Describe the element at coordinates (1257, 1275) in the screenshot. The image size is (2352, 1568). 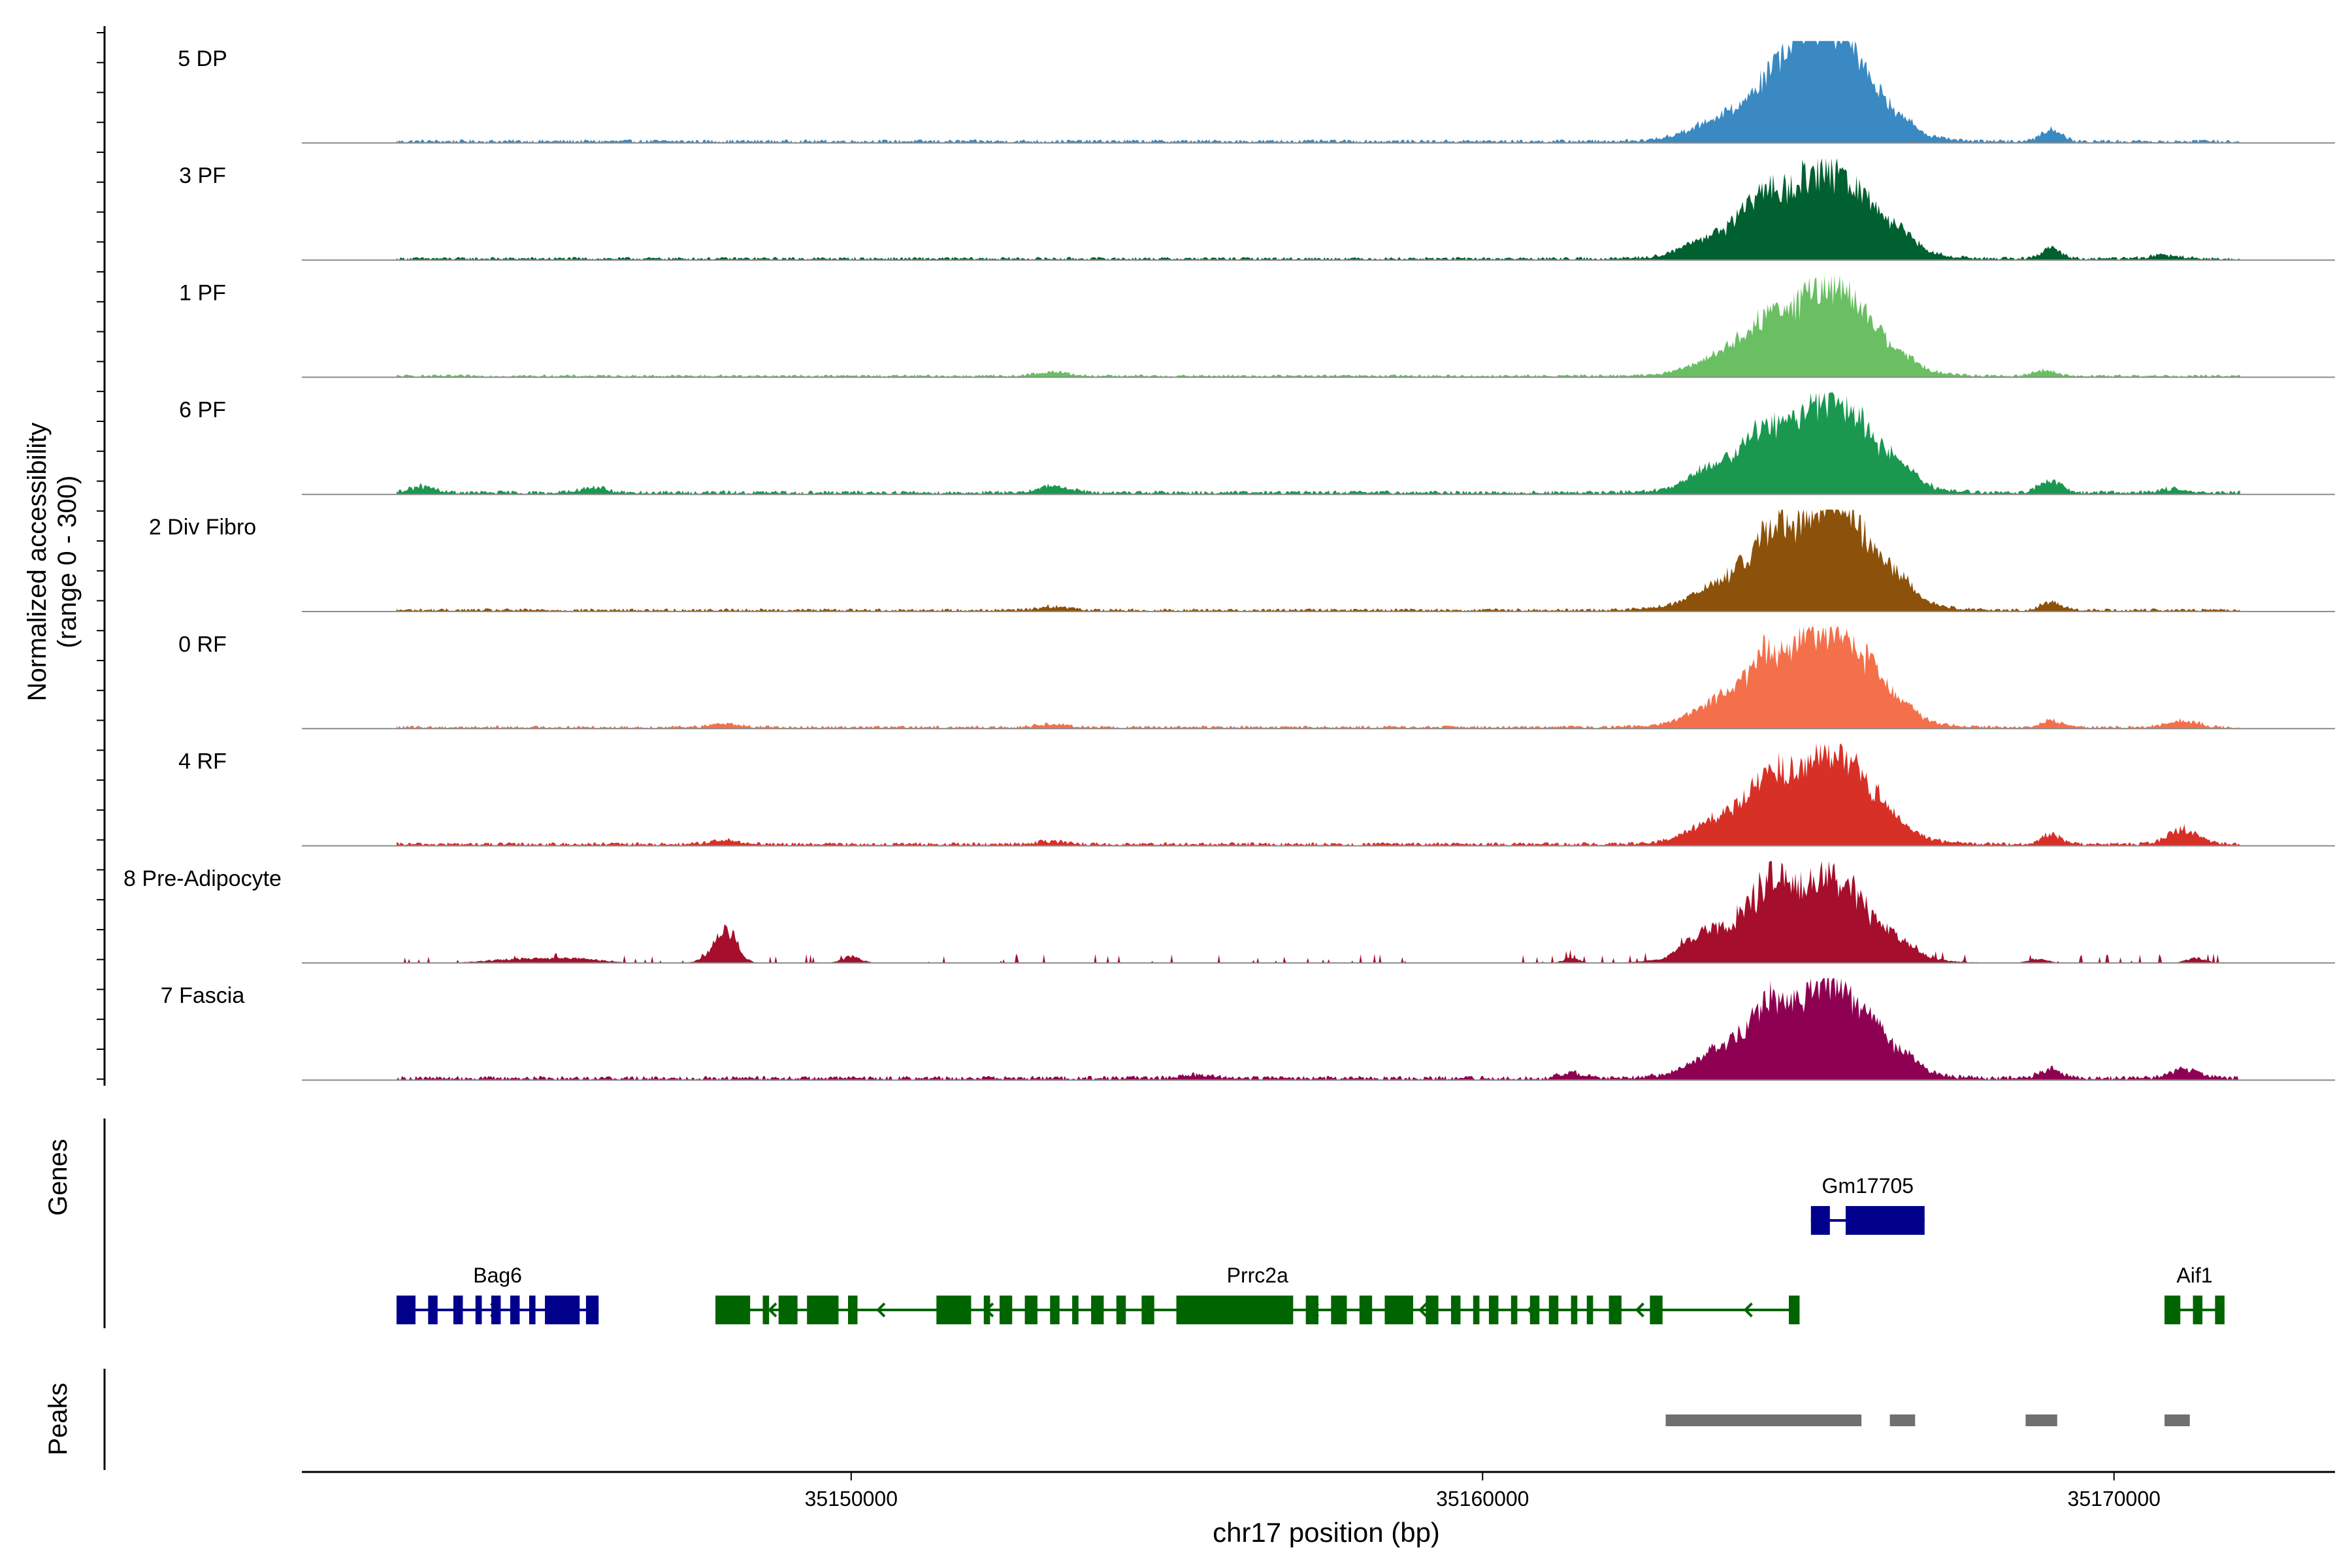
I see `gene-label: Prrc2a` at that location.